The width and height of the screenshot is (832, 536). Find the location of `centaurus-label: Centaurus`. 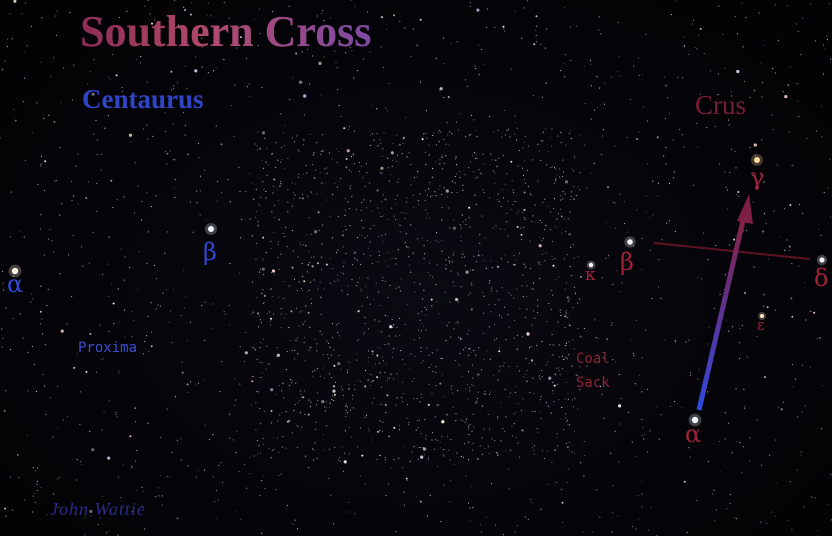

centaurus-label: Centaurus is located at coordinates (143, 99).